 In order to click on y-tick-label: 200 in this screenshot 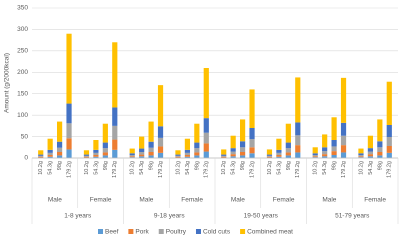, I will do `click(22, 72)`.